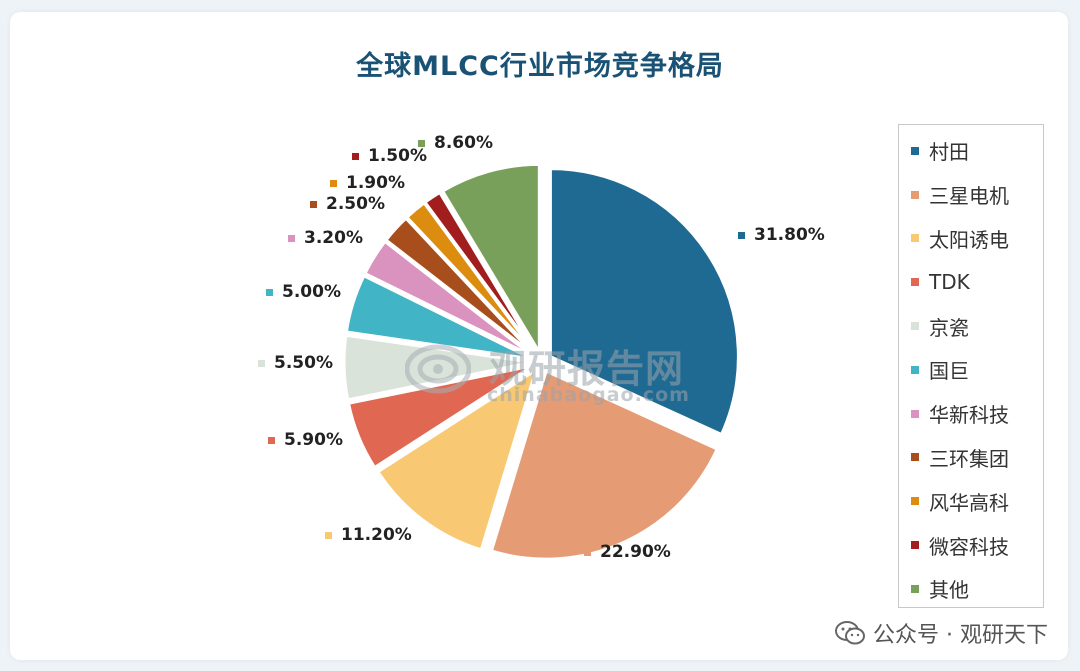  Describe the element at coordinates (376, 535) in the screenshot. I see `data-label: 11.20%` at that location.